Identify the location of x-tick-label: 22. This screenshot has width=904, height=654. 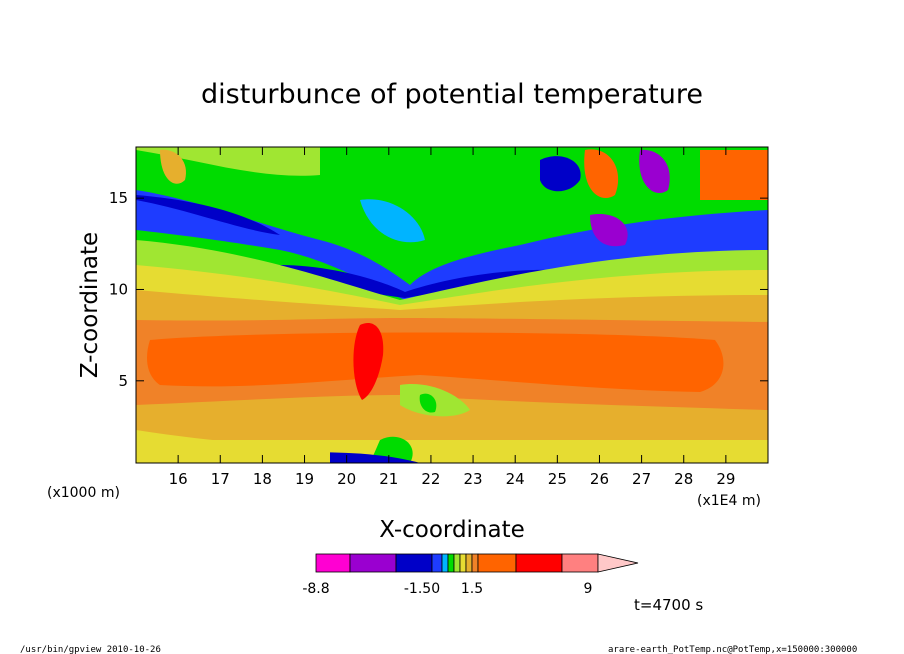
(430, 479).